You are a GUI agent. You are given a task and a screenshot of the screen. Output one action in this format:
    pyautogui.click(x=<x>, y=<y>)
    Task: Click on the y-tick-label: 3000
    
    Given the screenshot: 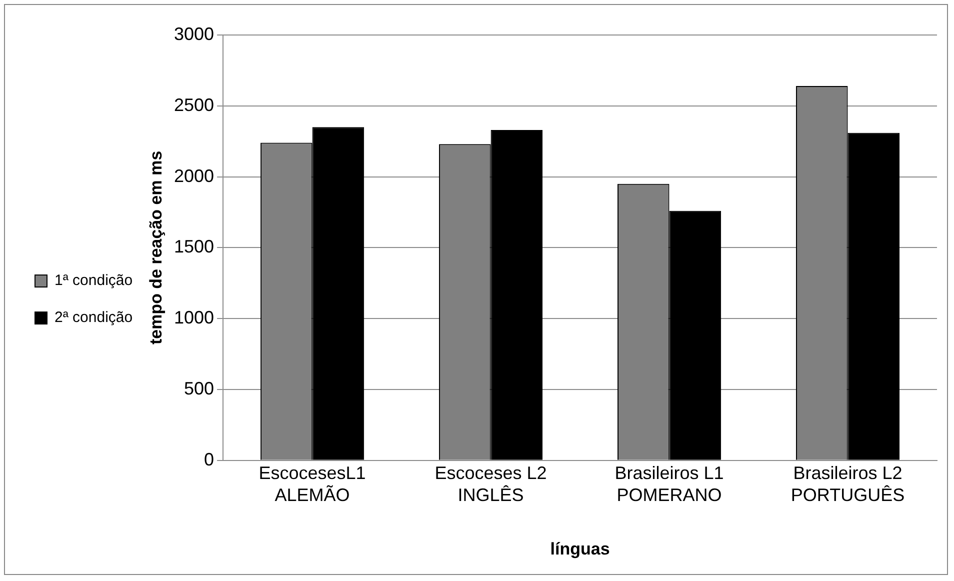 What is the action you would take?
    pyautogui.click(x=194, y=34)
    